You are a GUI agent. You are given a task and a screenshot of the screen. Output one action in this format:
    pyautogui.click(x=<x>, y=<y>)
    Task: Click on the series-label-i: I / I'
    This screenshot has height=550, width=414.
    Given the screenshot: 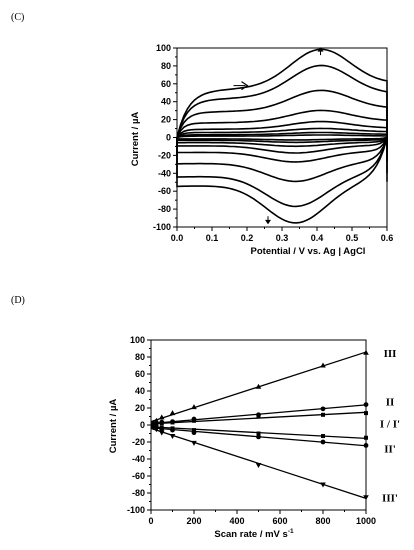 What is the action you would take?
    pyautogui.click(x=390, y=425)
    